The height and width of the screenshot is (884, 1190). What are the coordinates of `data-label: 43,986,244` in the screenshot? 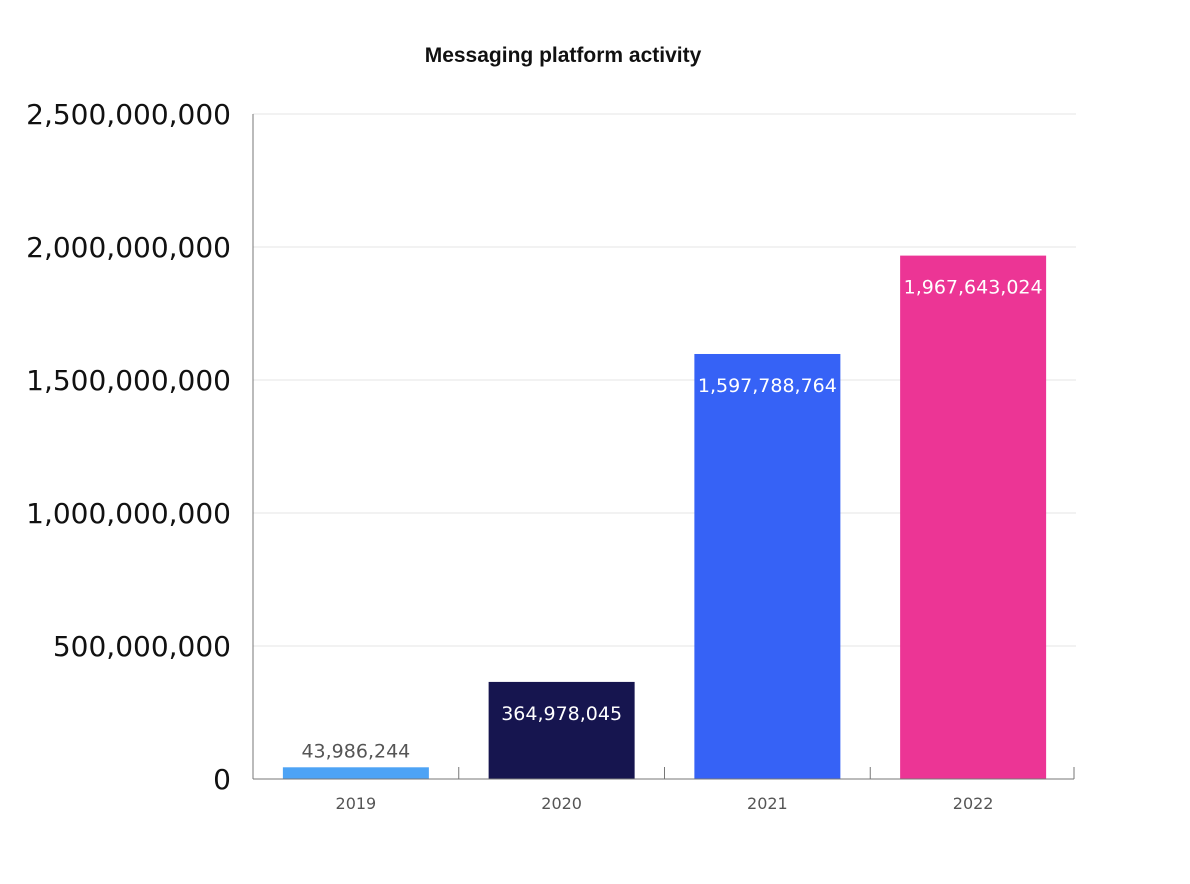 It's located at (355, 751).